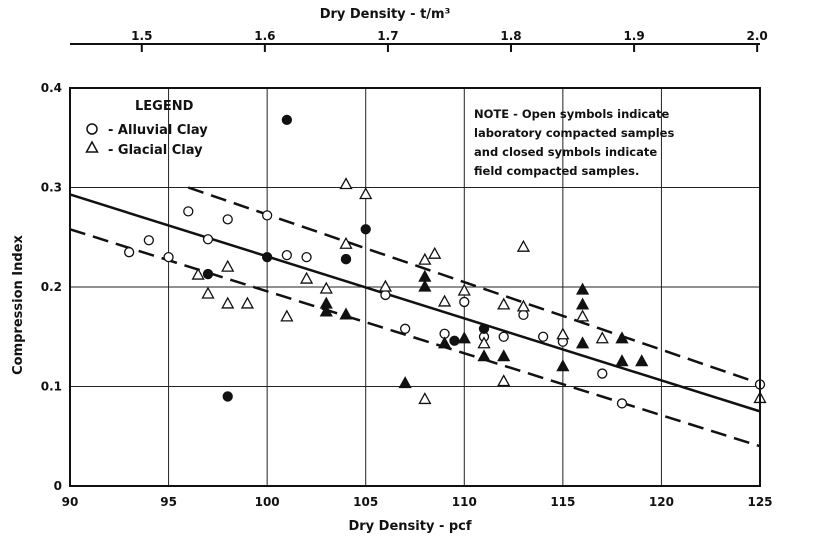  I want to click on legend-label-alluvial: - Alluvial Clay, so click(158, 130).